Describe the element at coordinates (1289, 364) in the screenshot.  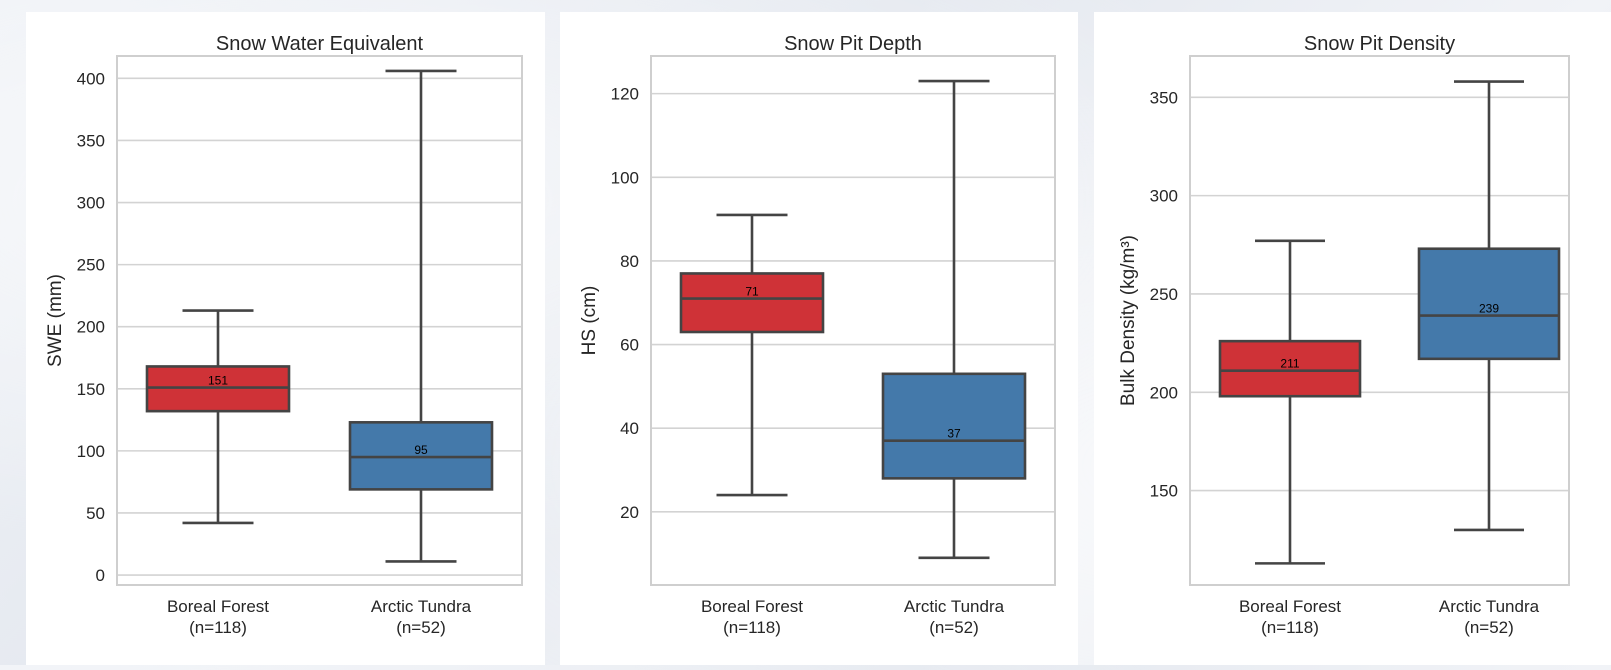
I see `median-label: 211` at that location.